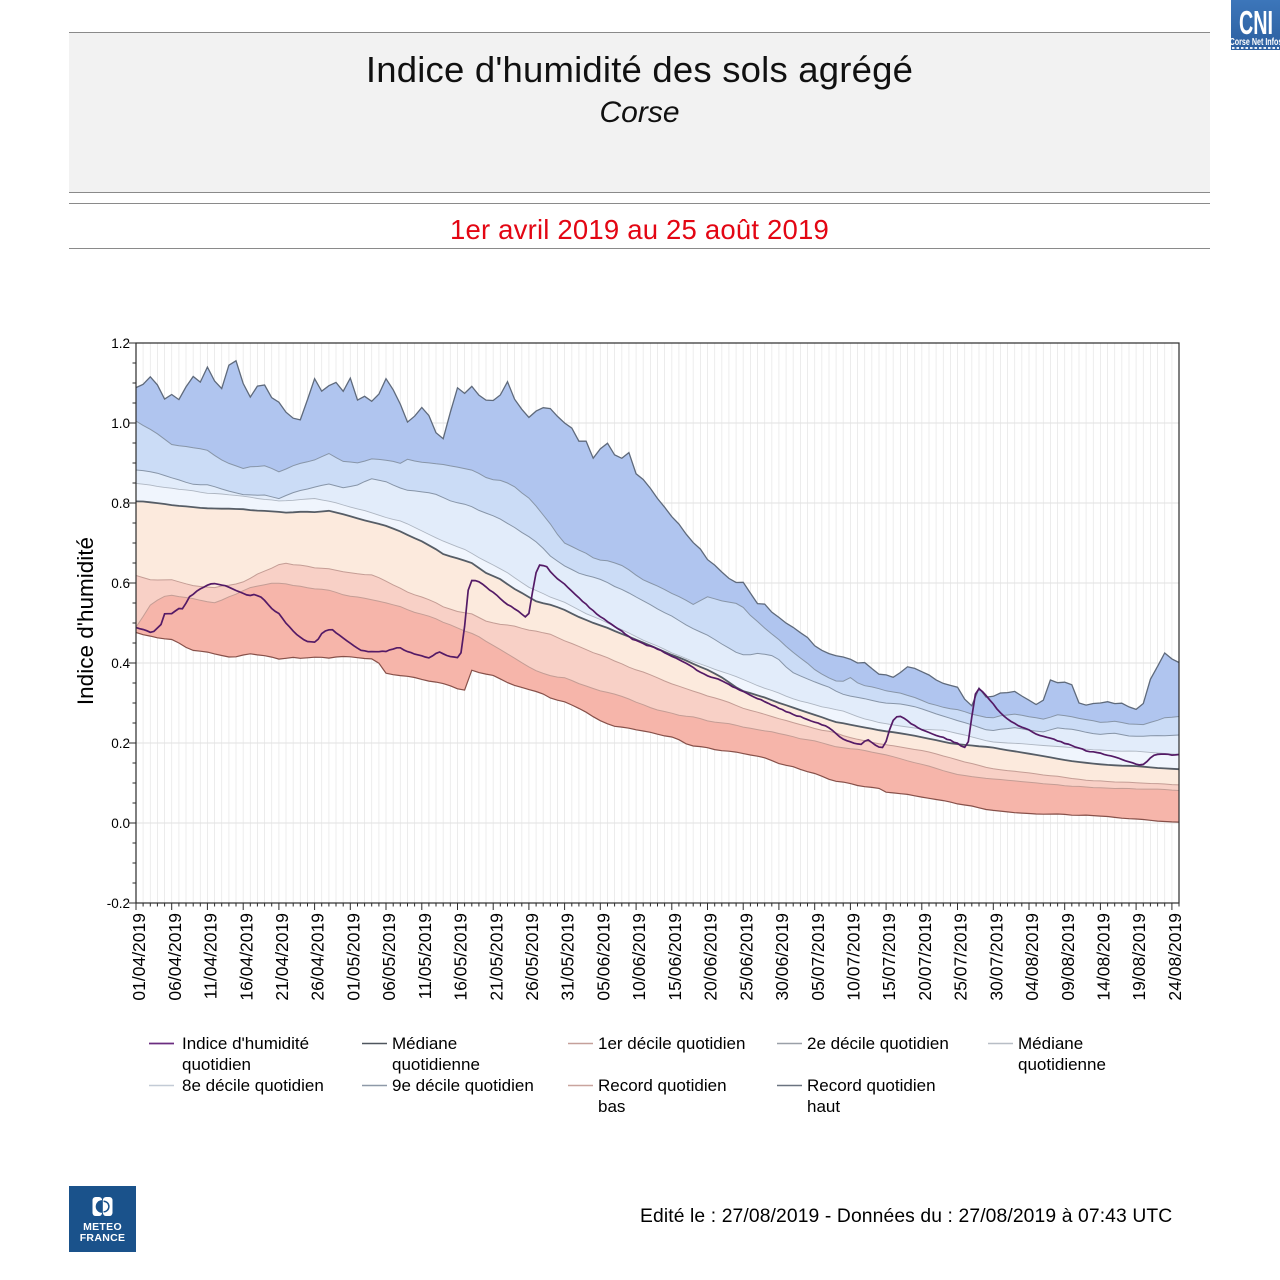 This screenshot has width=1280, height=1280. Describe the element at coordinates (639, 957) in the screenshot. I see `svg-text: 10/06/2019` at that location.